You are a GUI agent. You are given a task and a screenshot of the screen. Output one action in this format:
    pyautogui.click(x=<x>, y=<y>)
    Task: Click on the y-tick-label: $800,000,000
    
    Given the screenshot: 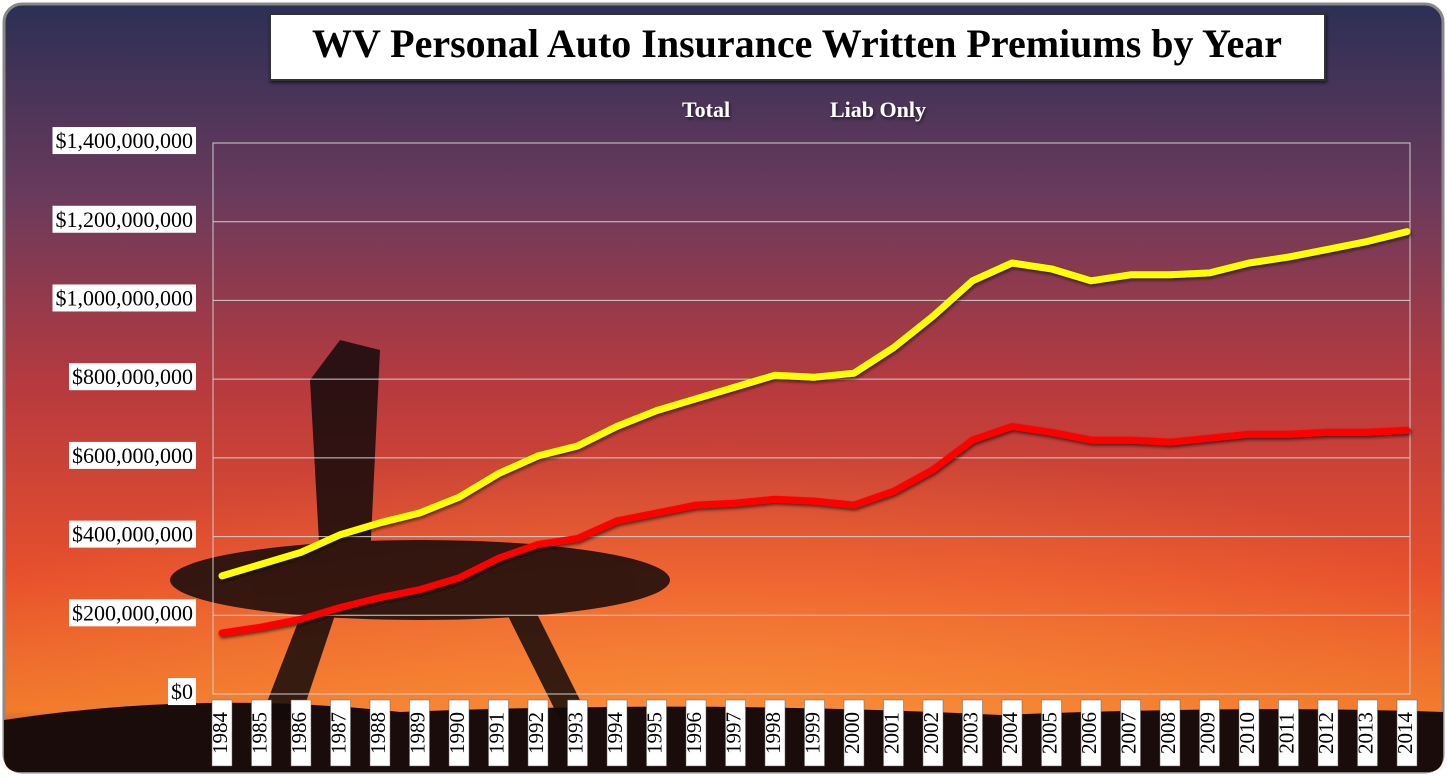 What is the action you would take?
    pyautogui.click(x=132, y=376)
    